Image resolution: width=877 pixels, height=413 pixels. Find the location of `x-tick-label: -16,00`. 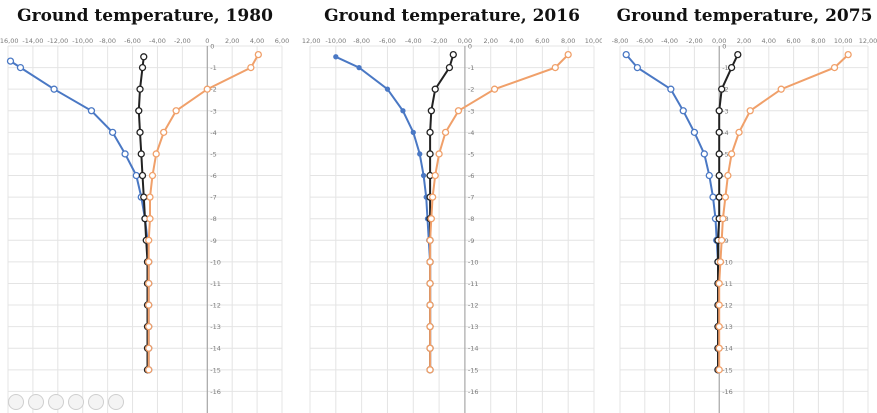

x-tick-label: -16,00 is located at coordinates (9, 41).